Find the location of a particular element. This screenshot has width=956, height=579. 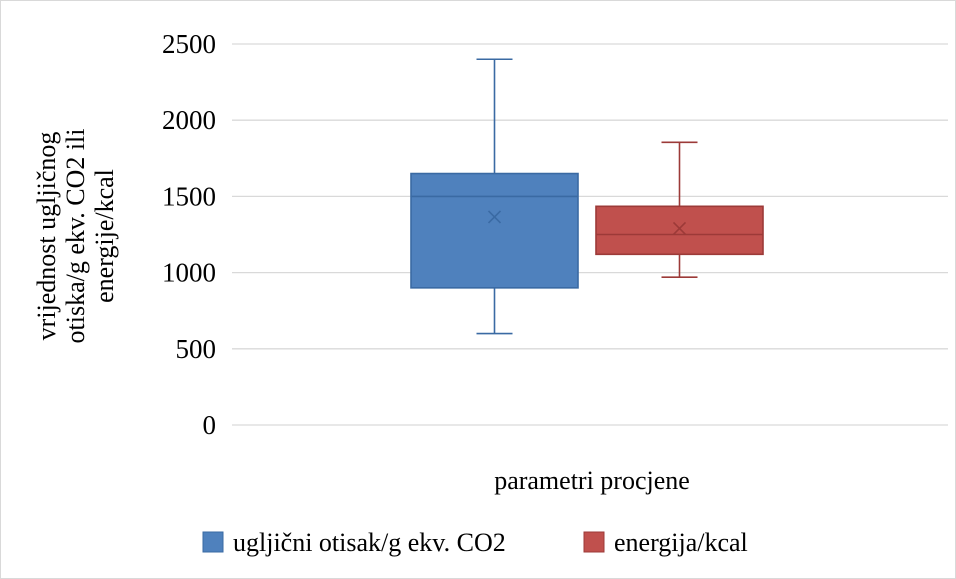

y-tick-label: 1000 is located at coordinates (189, 273).